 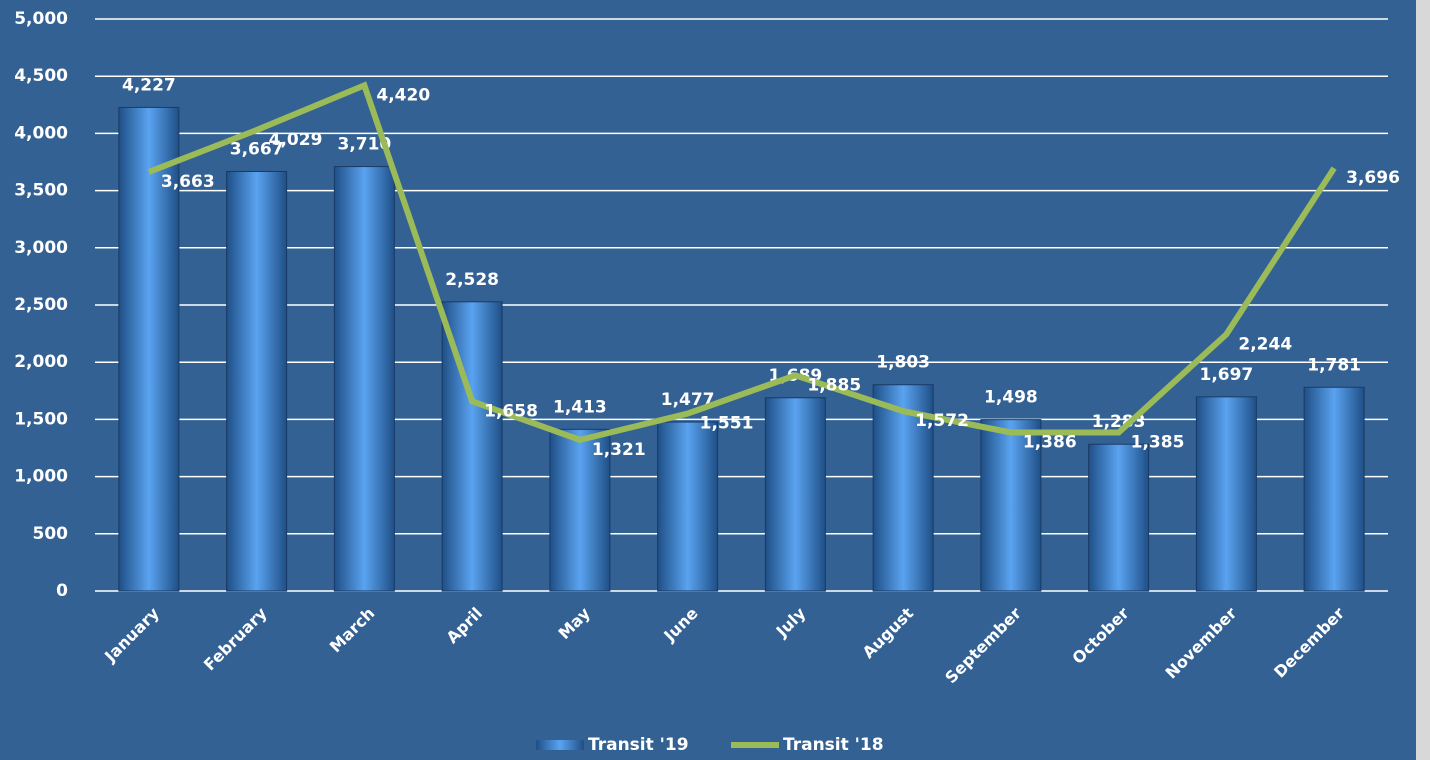 What do you see at coordinates (1265, 344) in the screenshot?
I see `line-label: 2,244` at bounding box center [1265, 344].